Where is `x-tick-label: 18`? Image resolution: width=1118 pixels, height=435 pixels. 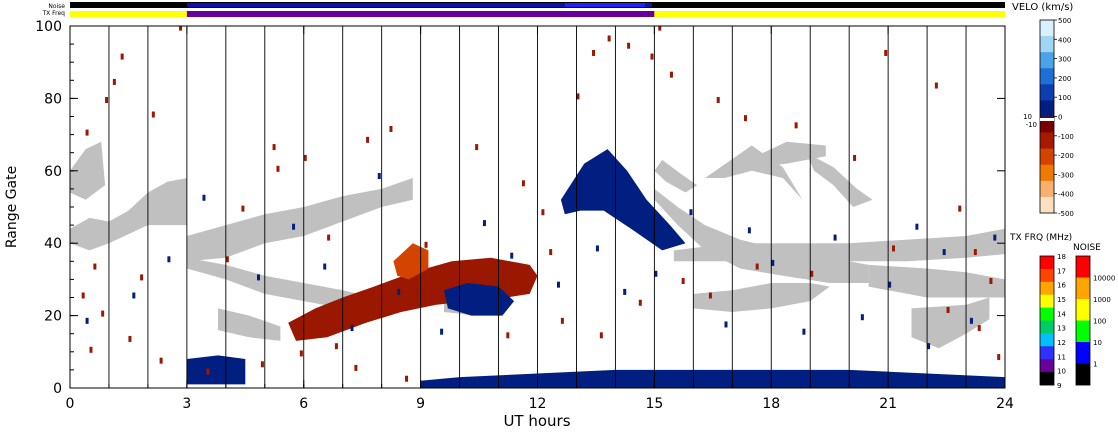 x-tick-label: 18 is located at coordinates (771, 404).